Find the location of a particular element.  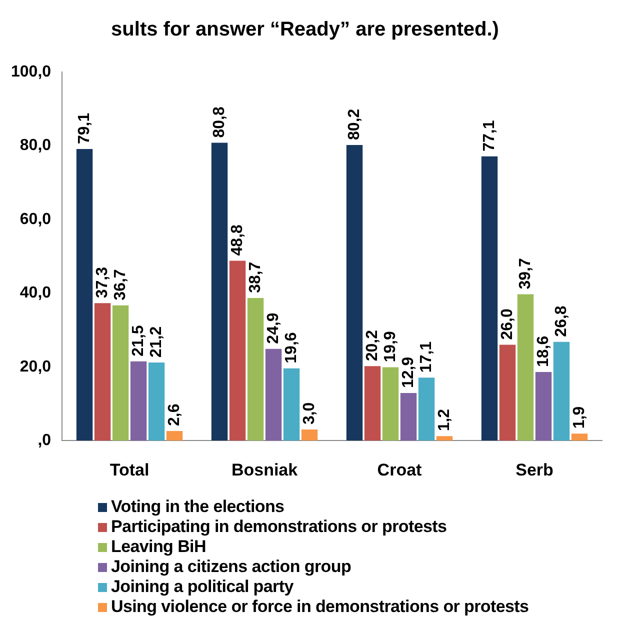

legend-label: Leaving BiH is located at coordinates (158, 547).